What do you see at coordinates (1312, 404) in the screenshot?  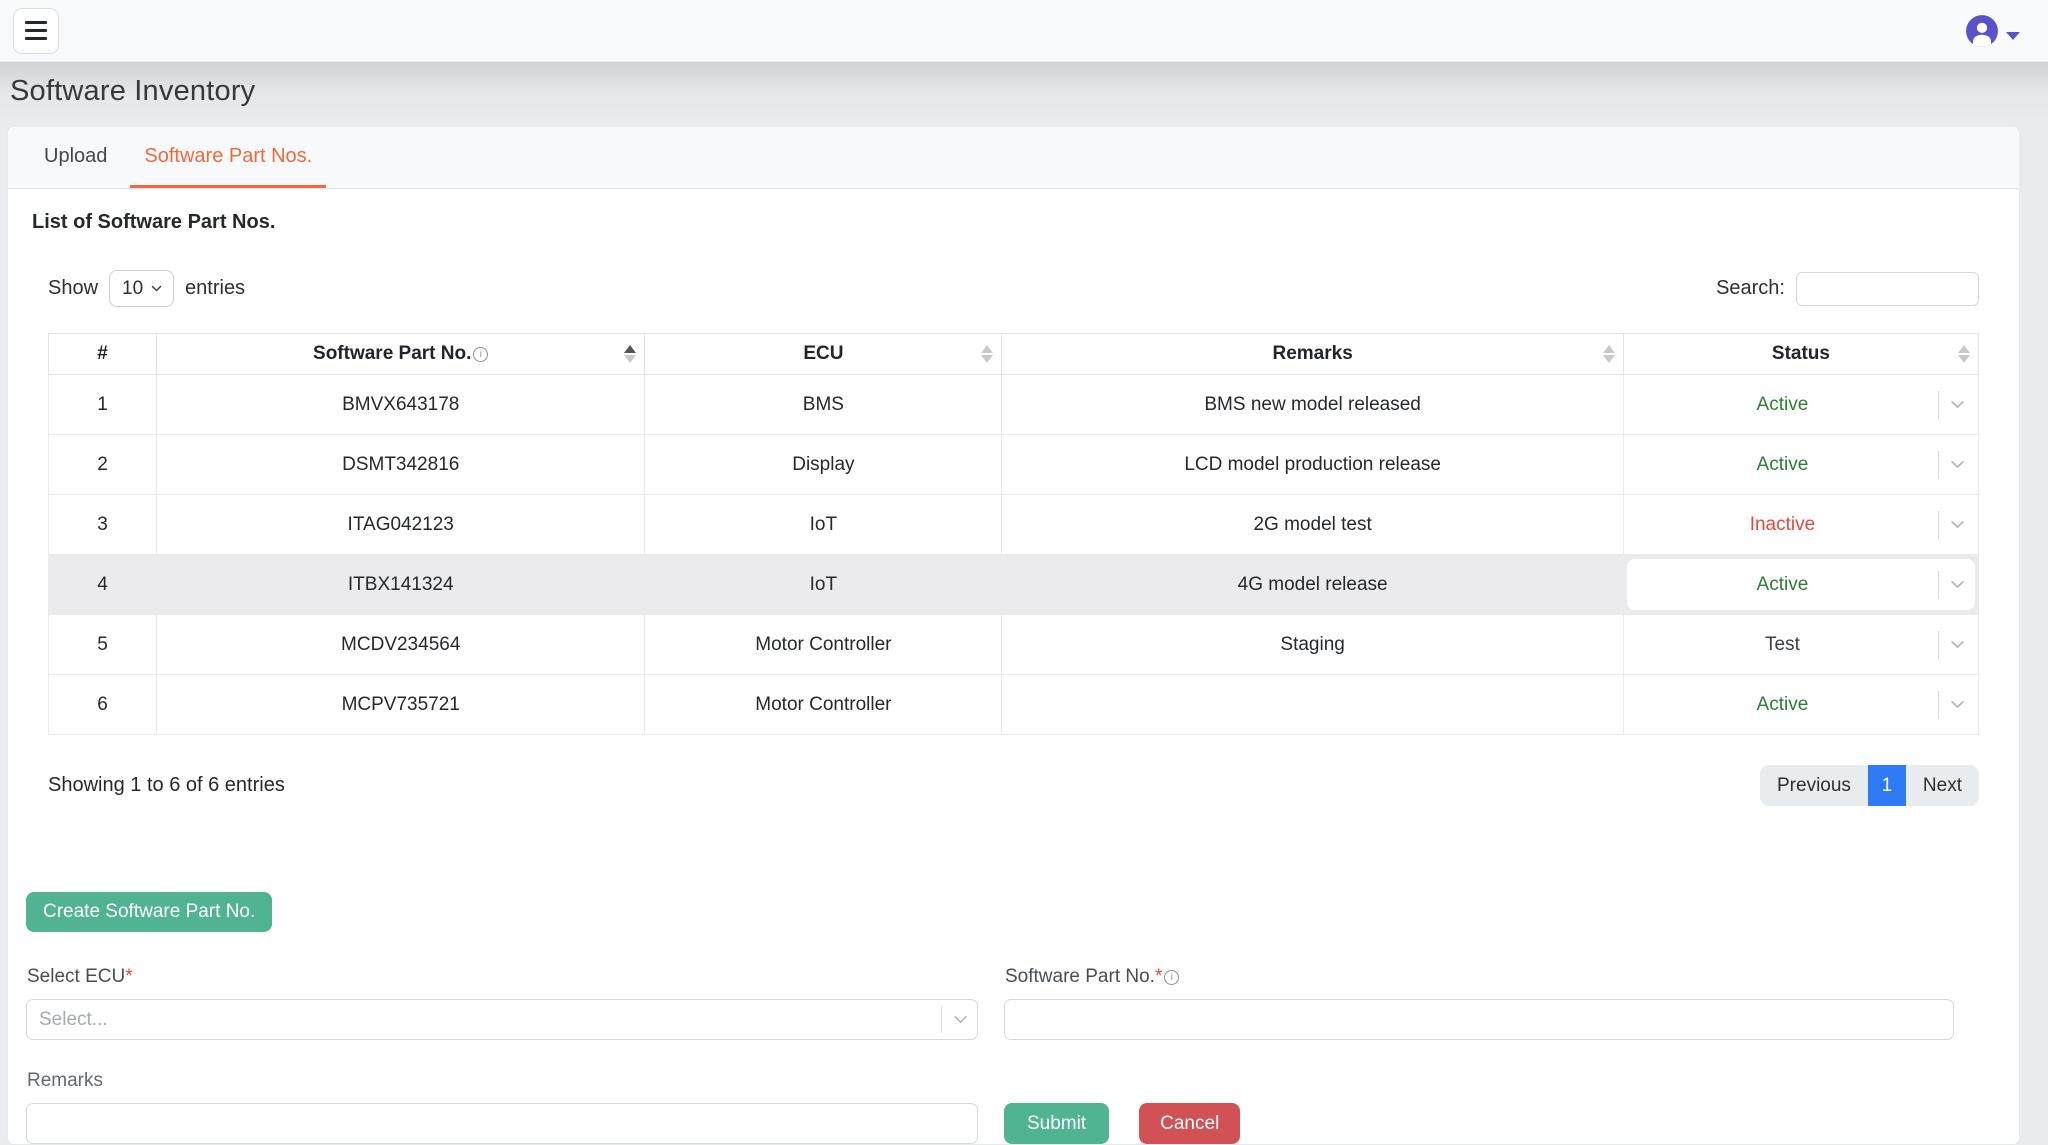 I see `cell-remarks: BMS new model released` at bounding box center [1312, 404].